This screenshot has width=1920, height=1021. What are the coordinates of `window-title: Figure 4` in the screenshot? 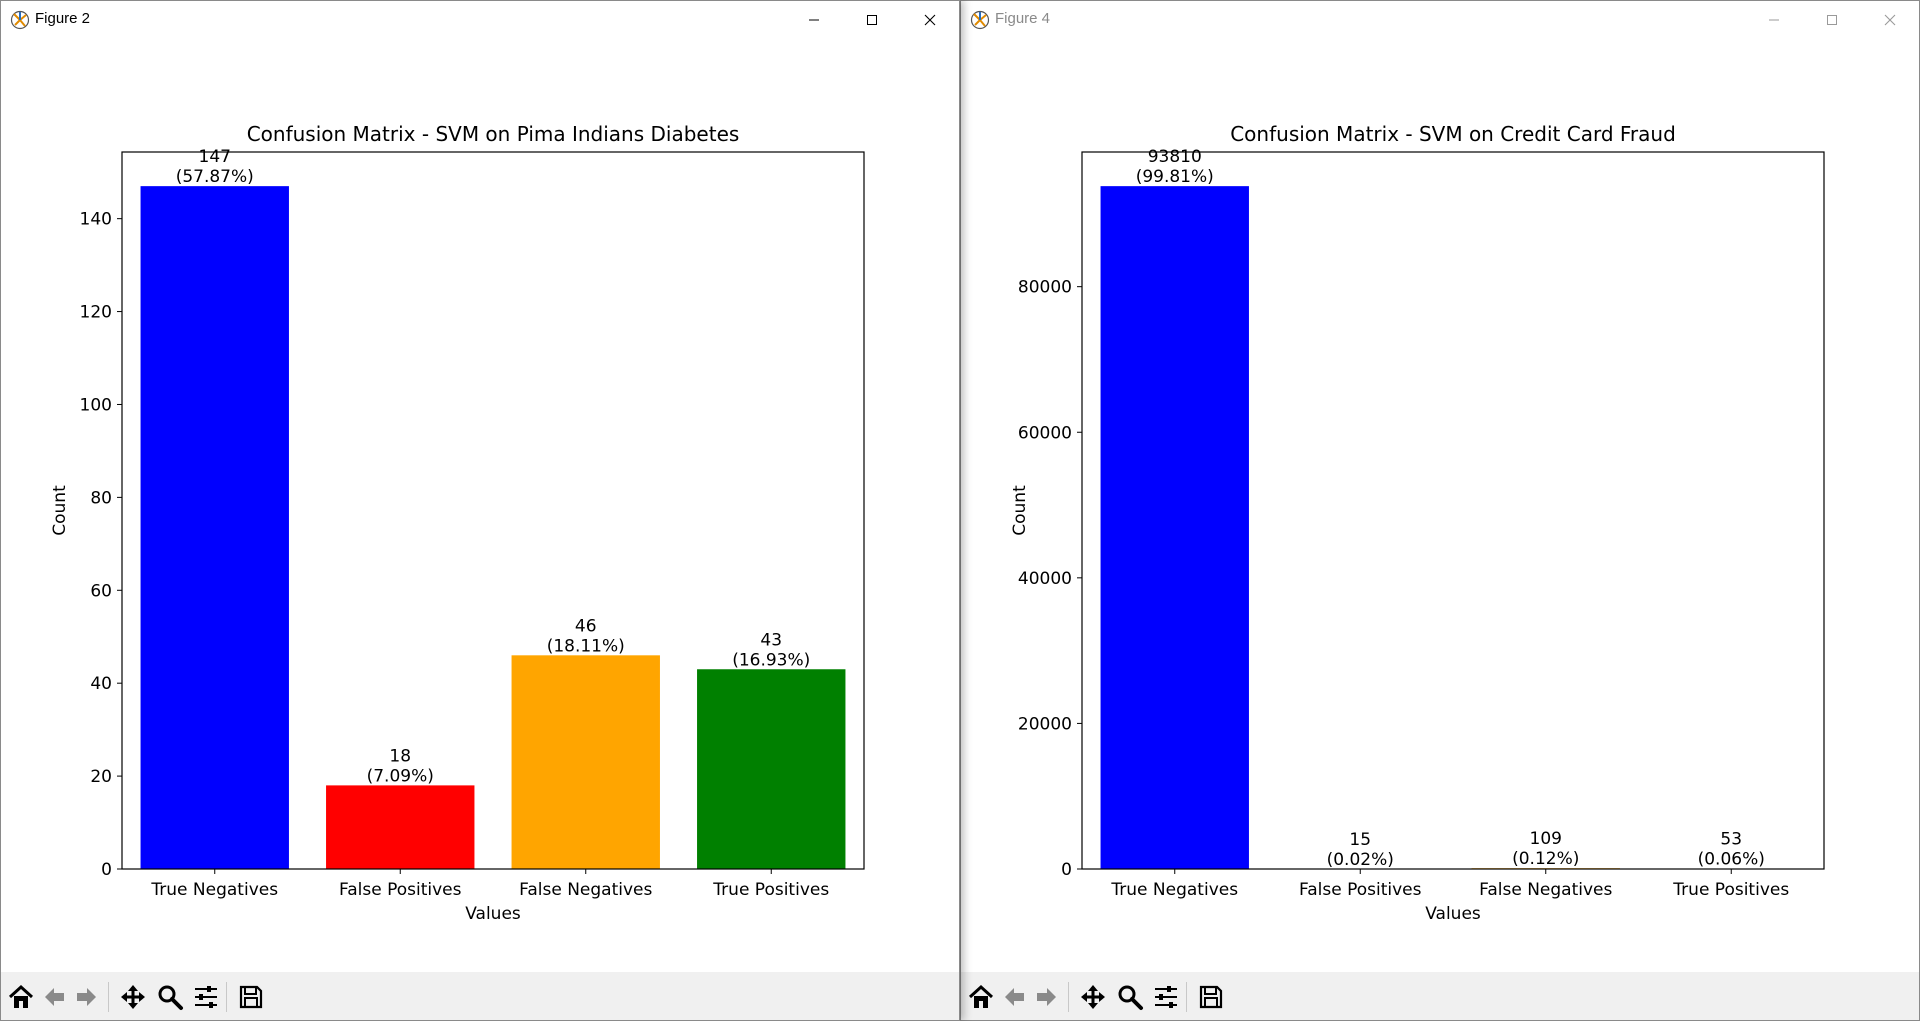 It's located at (1023, 18).